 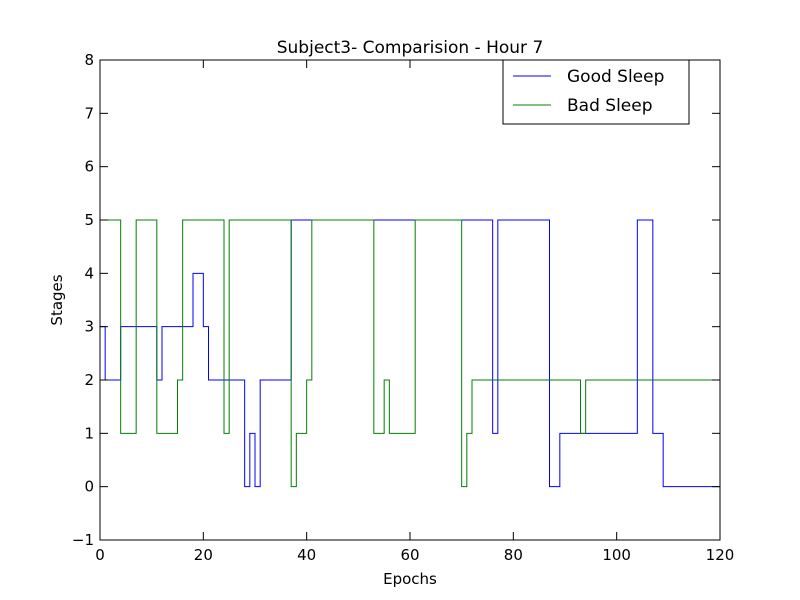 I want to click on y-tick-label: 7, so click(x=89, y=113).